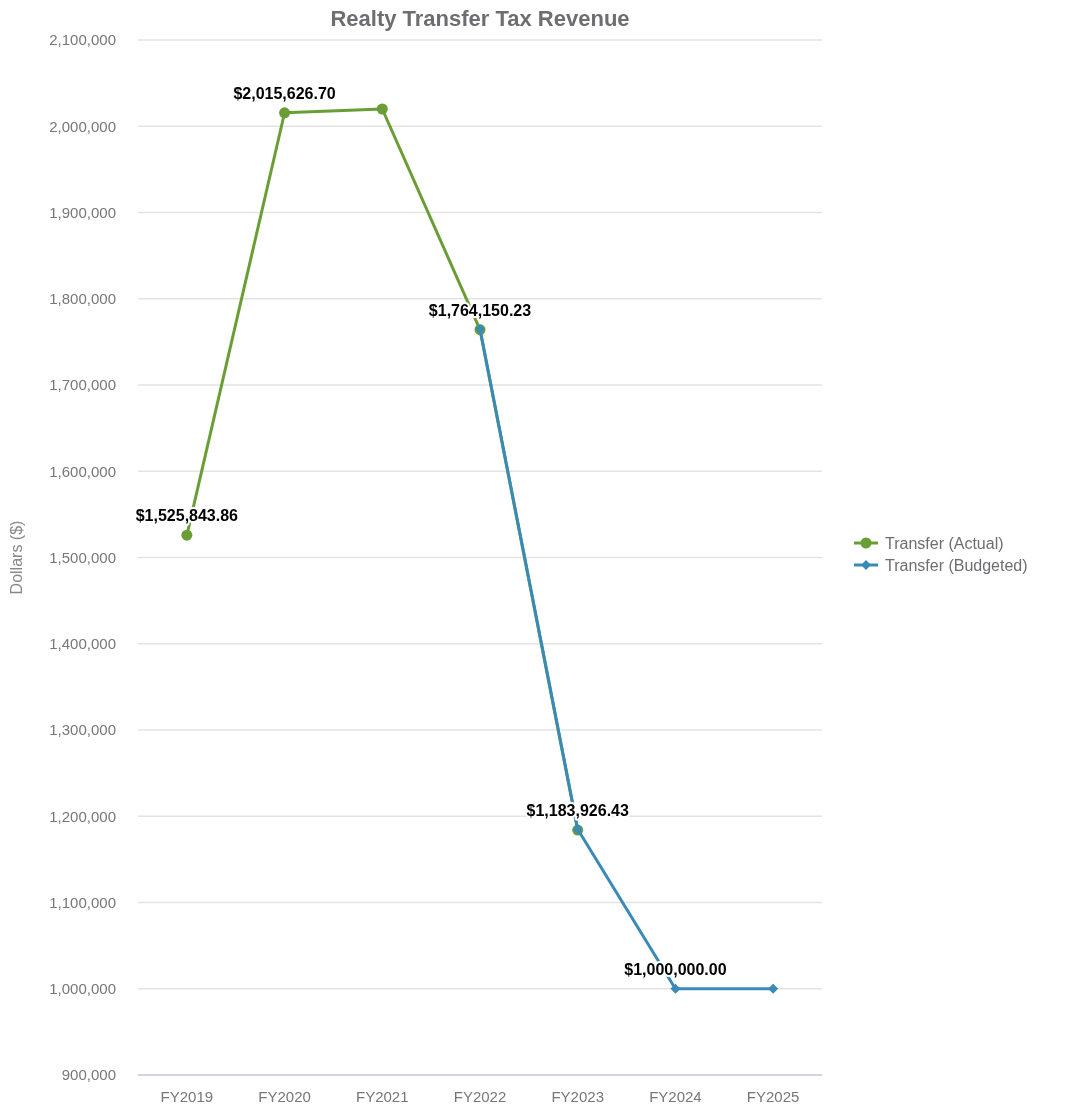  What do you see at coordinates (16, 557) in the screenshot?
I see `y-axis-title: Dollars ($)` at bounding box center [16, 557].